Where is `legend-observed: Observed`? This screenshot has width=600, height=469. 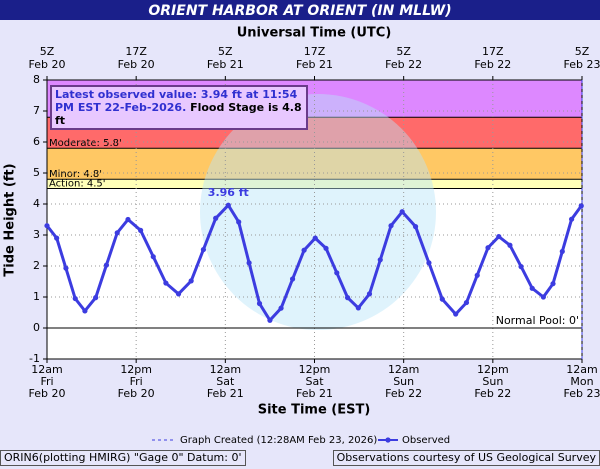 legend-observed: Observed is located at coordinates (426, 440).